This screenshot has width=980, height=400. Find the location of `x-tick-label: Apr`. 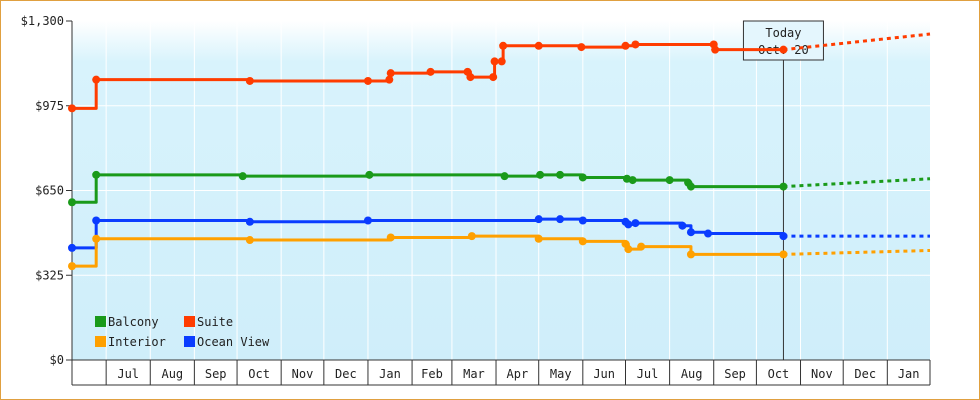

x-tick-label: Apr is located at coordinates (518, 374).